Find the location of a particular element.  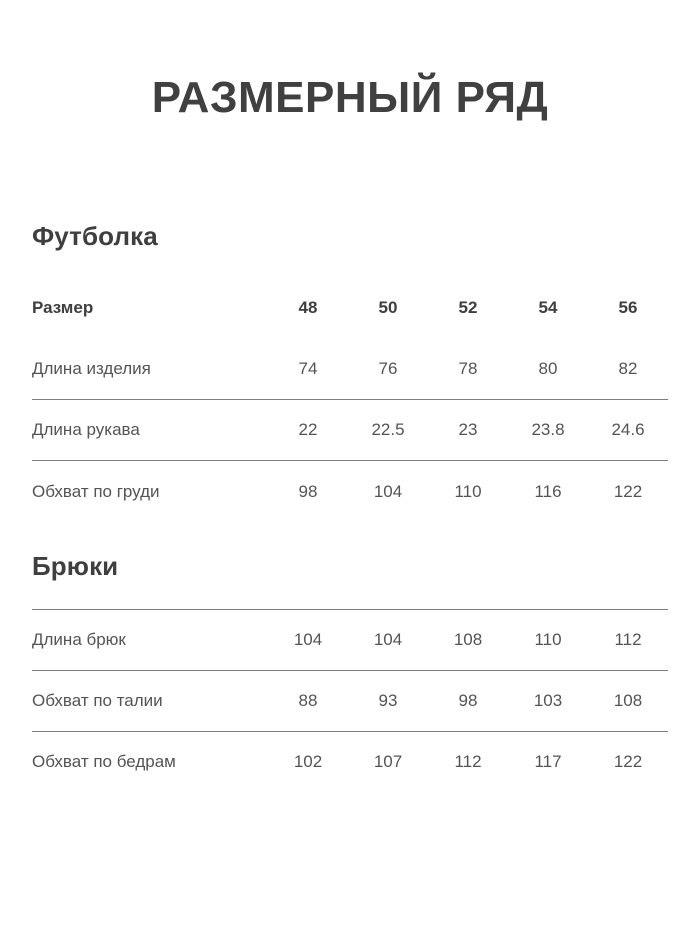

cell-value: 23.8 is located at coordinates (548, 430).